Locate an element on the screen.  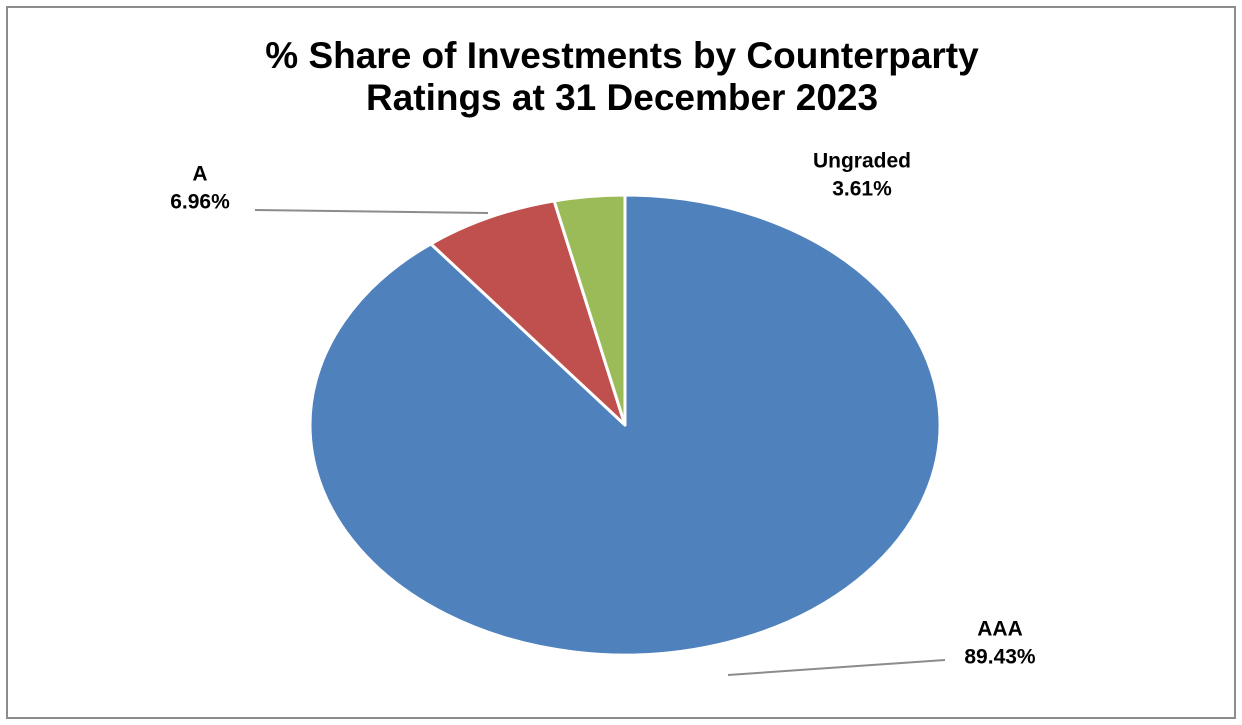
chart-title: Ratings at 31 December 2023 is located at coordinates (622, 97).